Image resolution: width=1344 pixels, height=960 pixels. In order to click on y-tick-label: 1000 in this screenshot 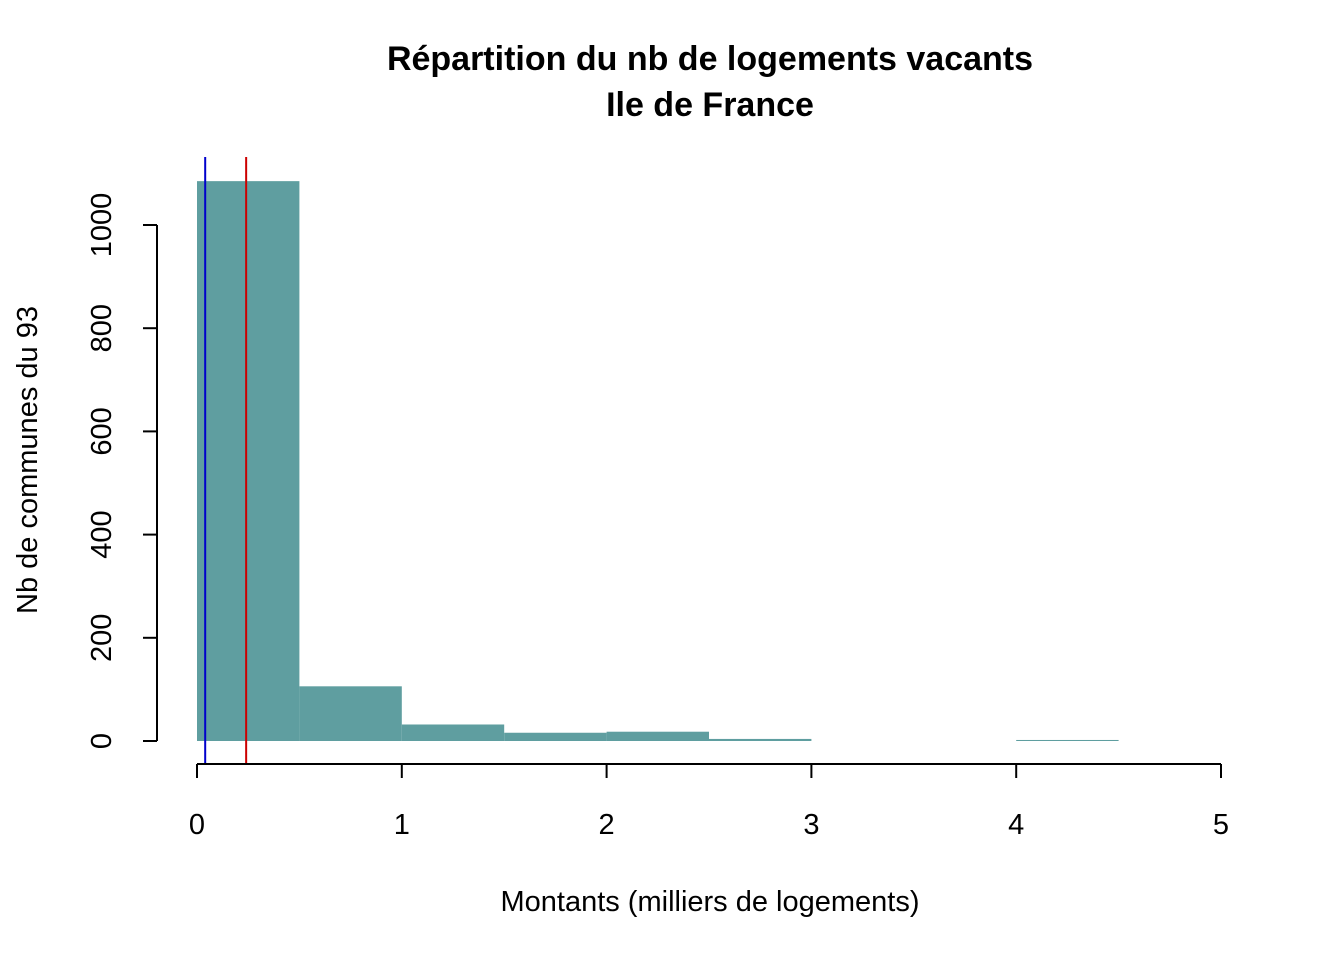, I will do `click(102, 225)`.